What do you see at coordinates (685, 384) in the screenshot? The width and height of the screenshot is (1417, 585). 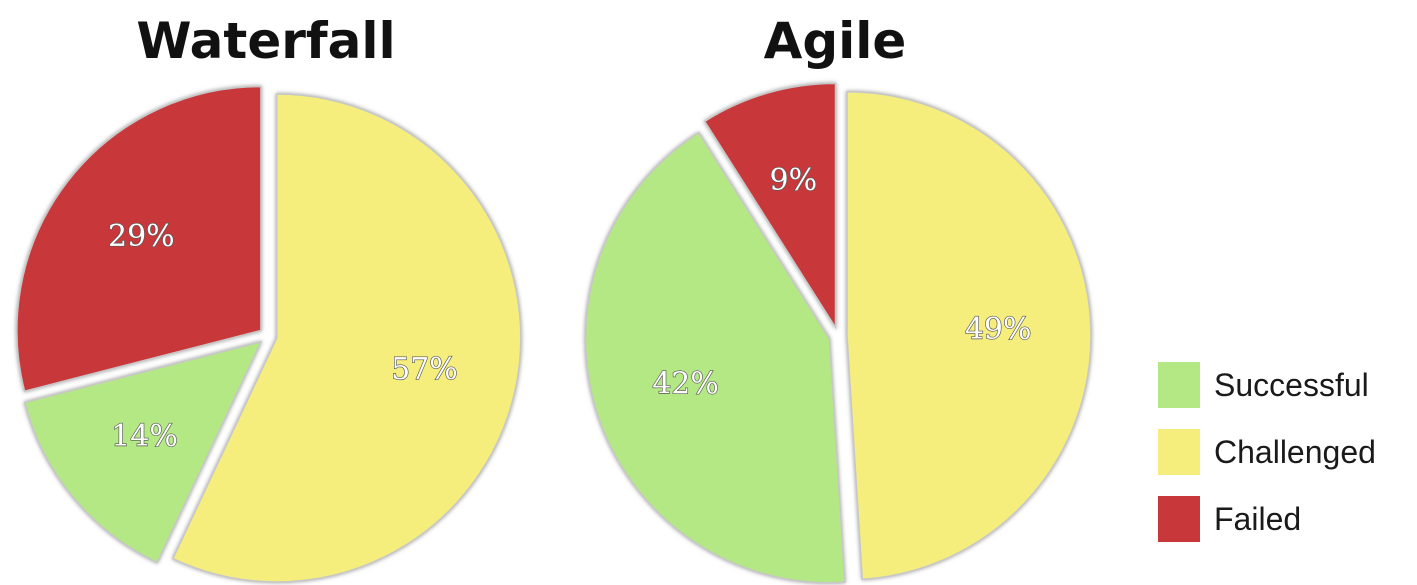 I see `agile-label-successful: 42%` at bounding box center [685, 384].